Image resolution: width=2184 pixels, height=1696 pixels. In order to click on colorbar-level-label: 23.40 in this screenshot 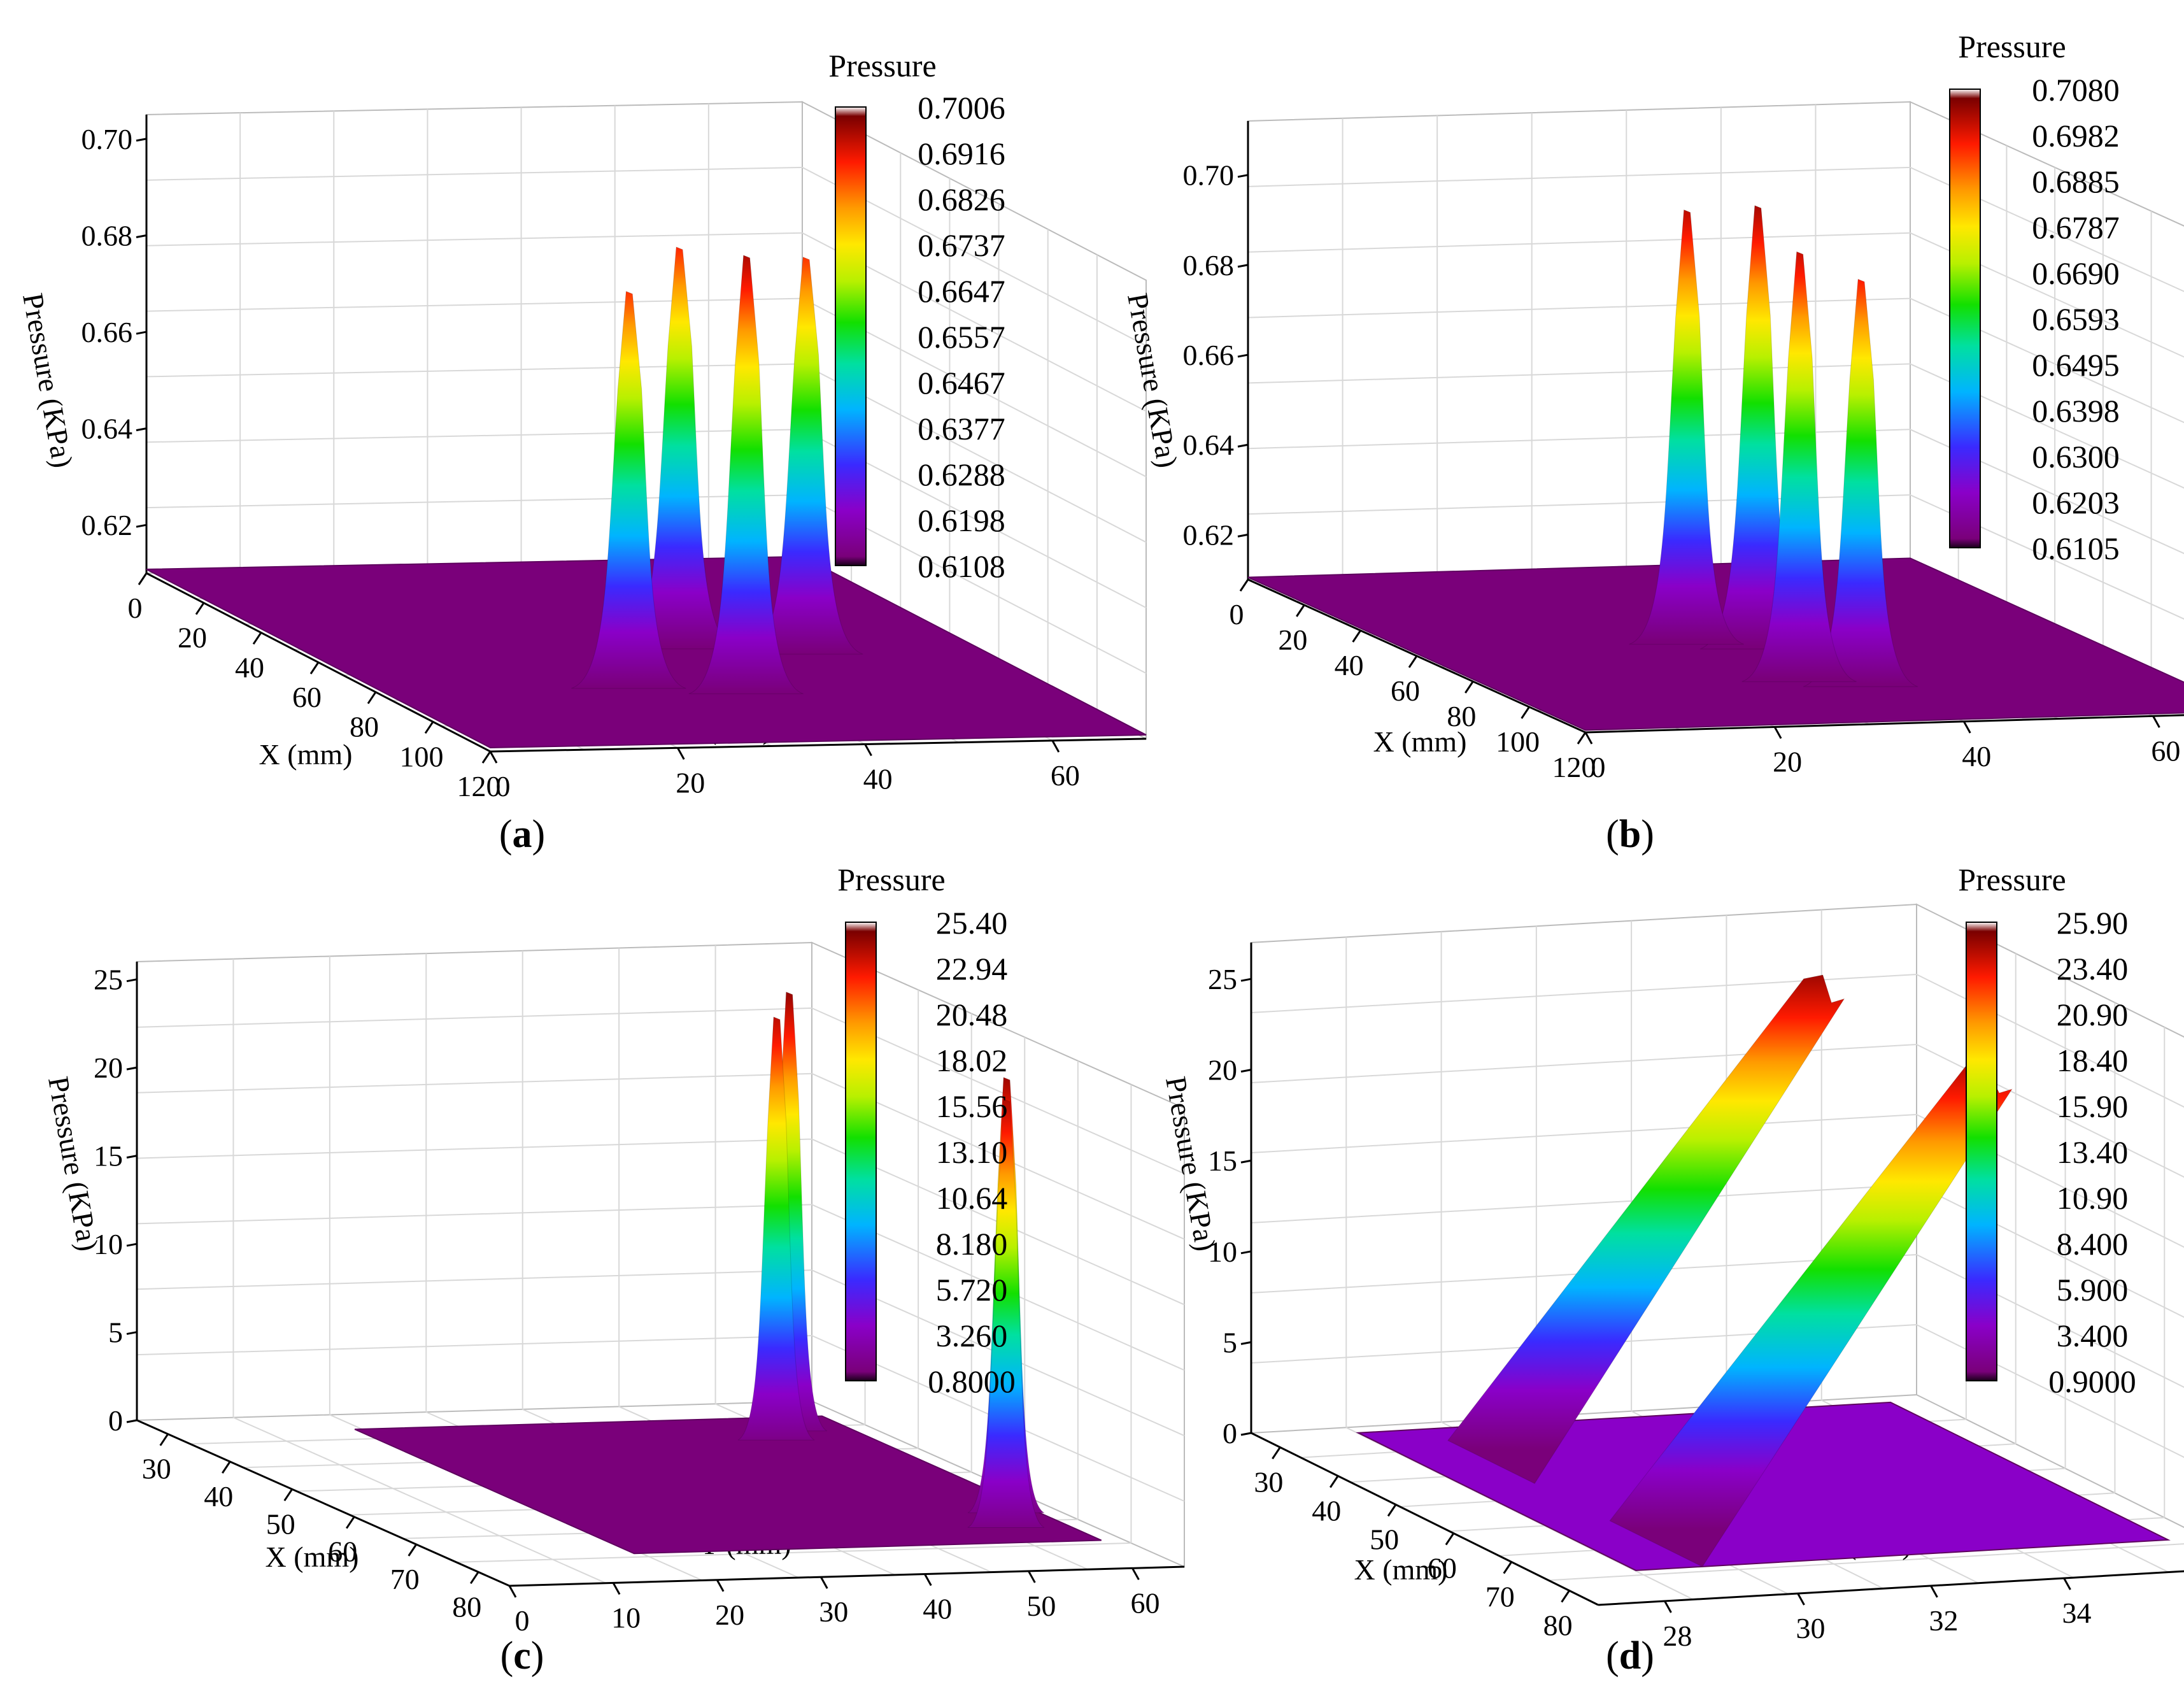, I will do `click(2093, 969)`.